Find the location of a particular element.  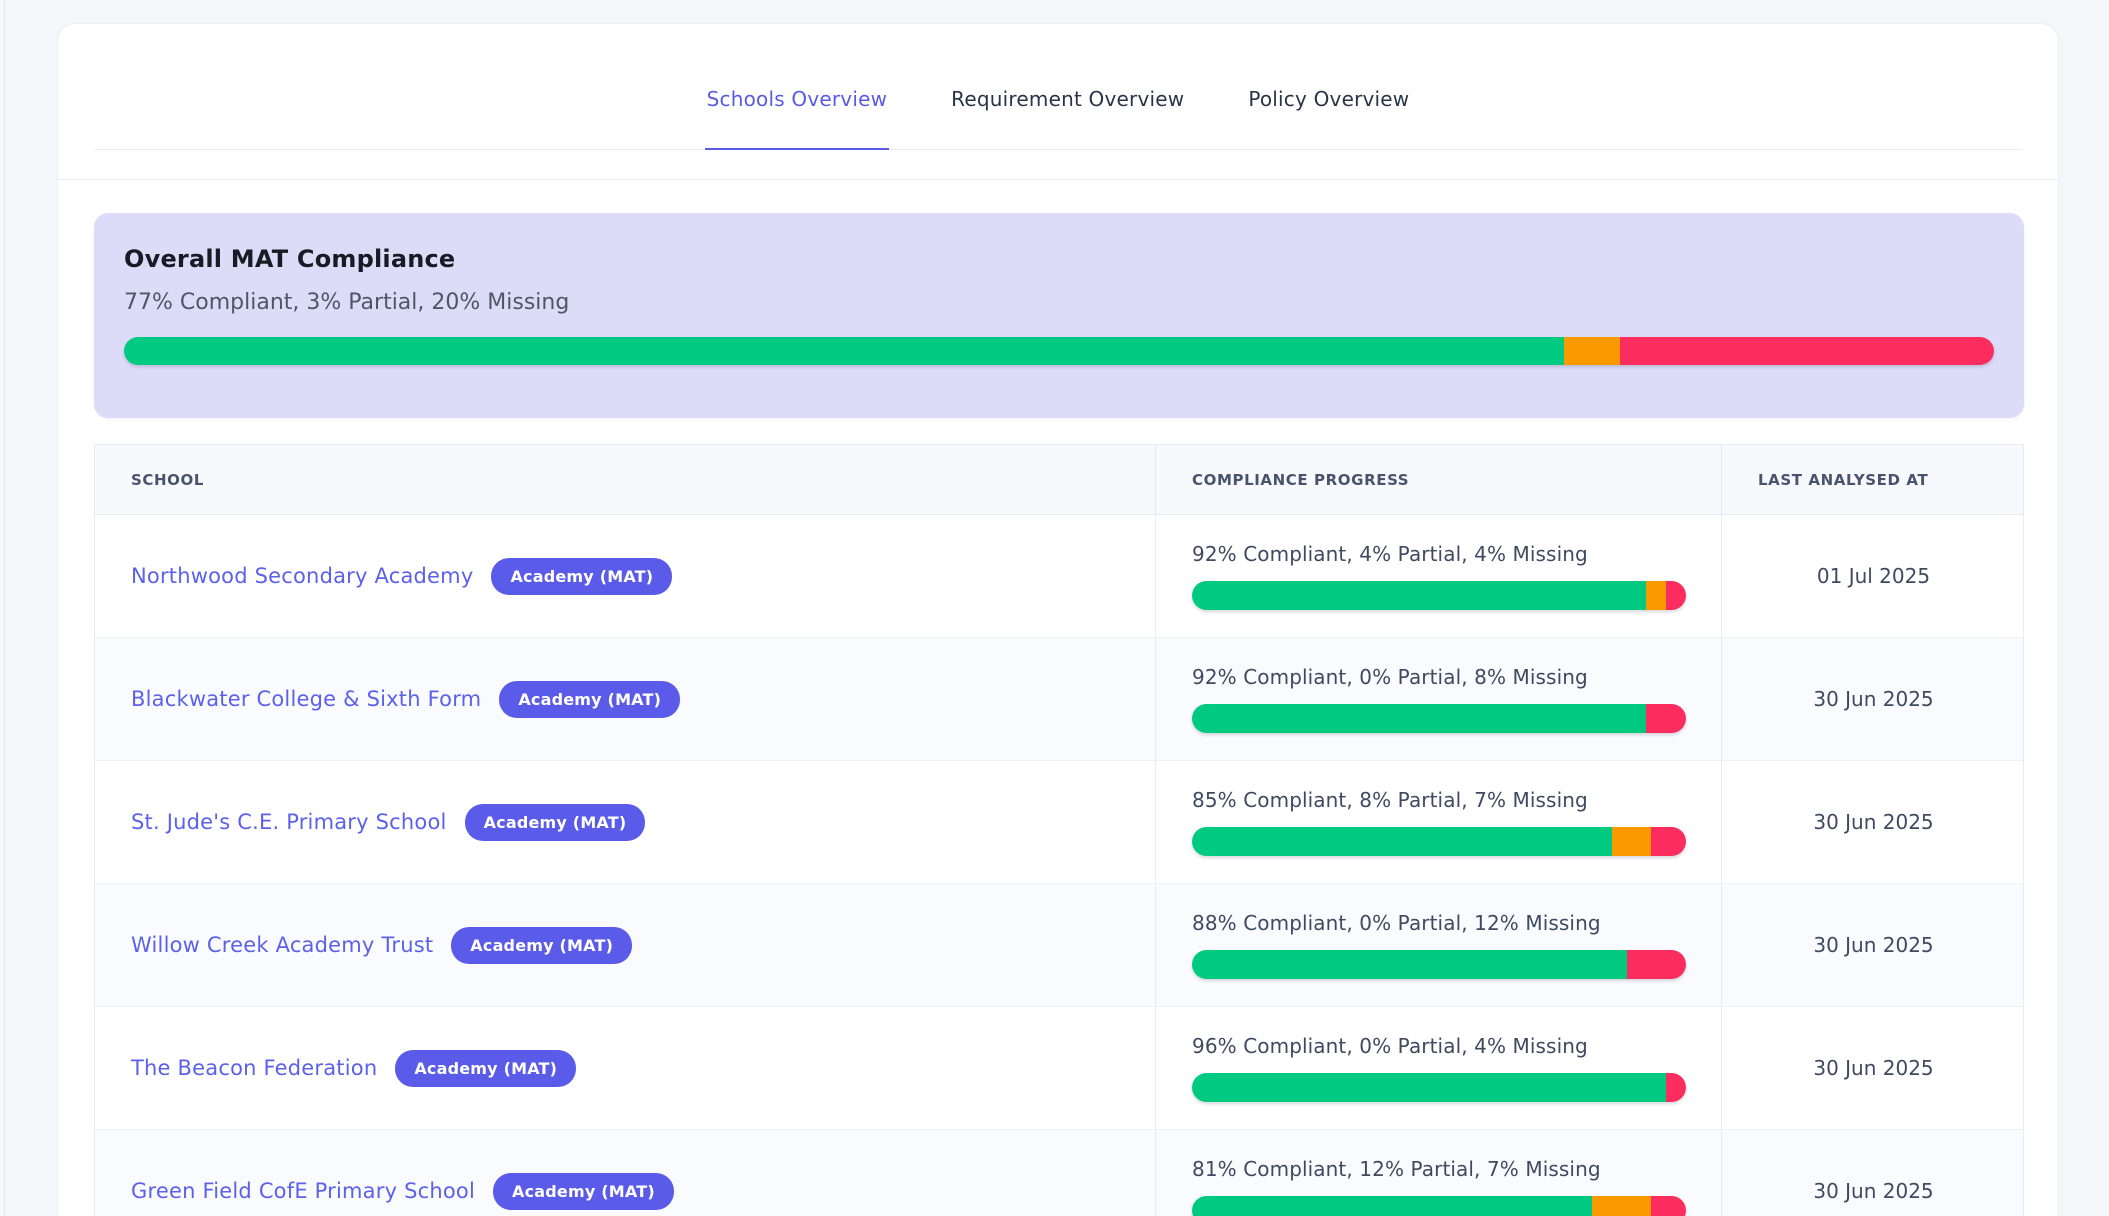

compliance-cell: 81% Compliant, 12% Partial, 7% Missing is located at coordinates (1438, 1173).